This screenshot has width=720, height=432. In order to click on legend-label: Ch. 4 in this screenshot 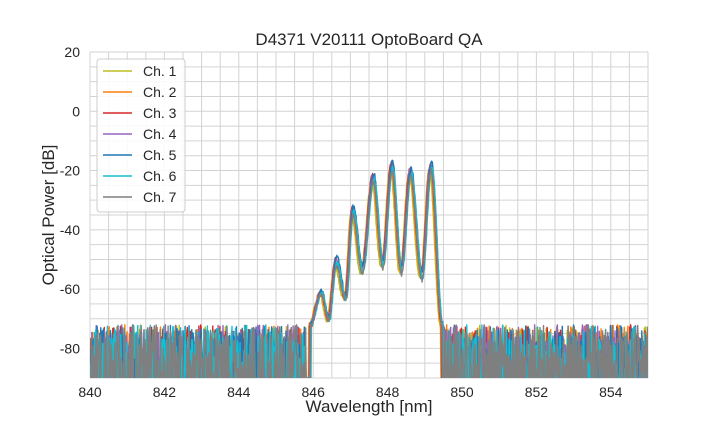, I will do `click(160, 134)`.